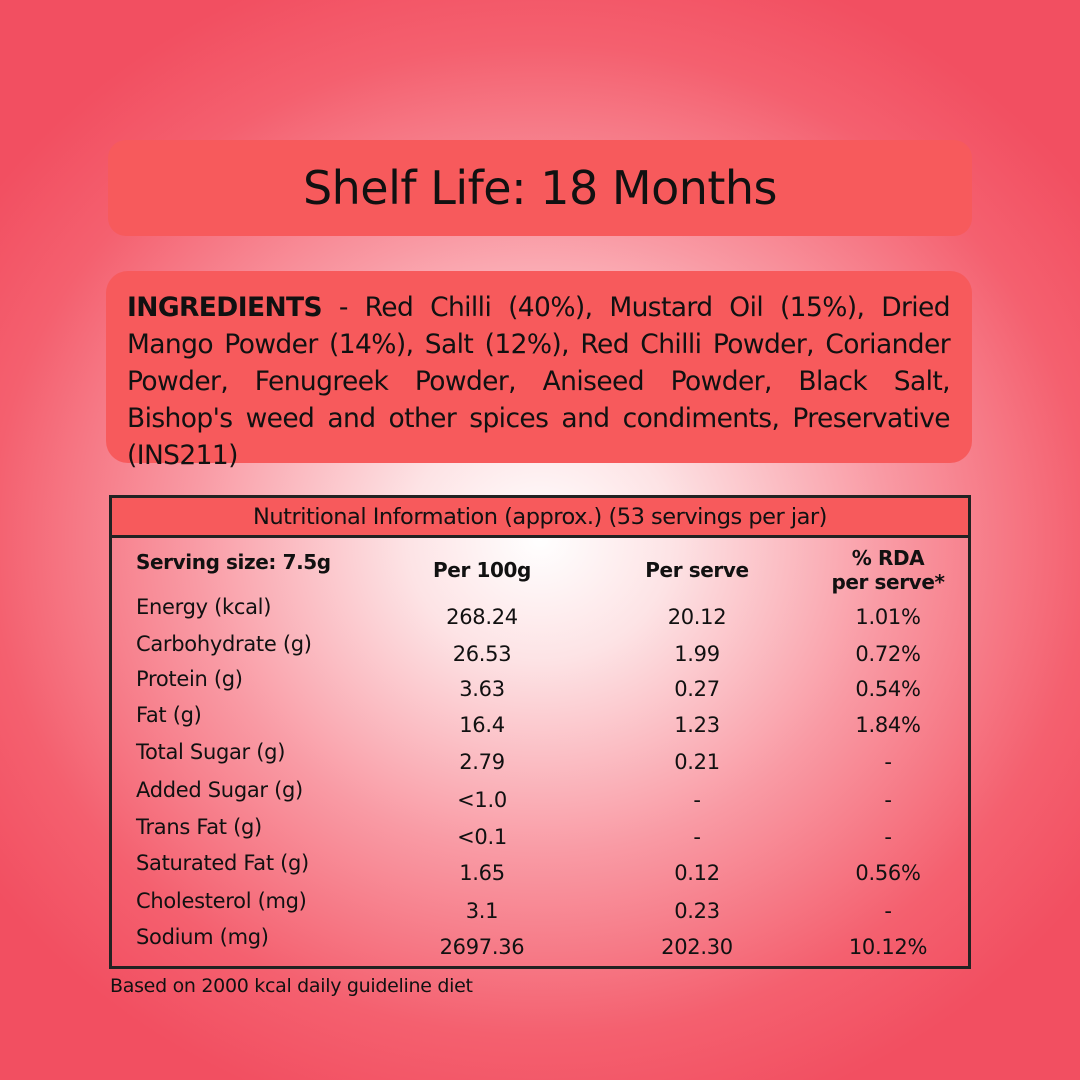 This screenshot has height=1080, width=1080. Describe the element at coordinates (199, 827) in the screenshot. I see `nutrient-name: Trans Fat (g)` at that location.